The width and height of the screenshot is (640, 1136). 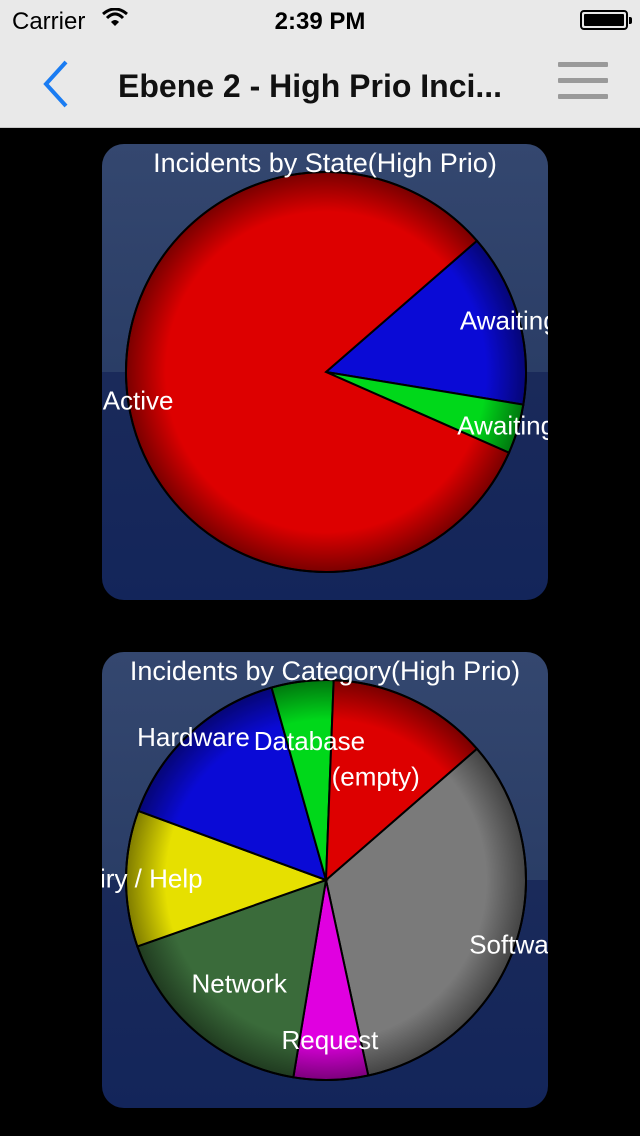 I want to click on battery-icon, so click(x=606, y=20).